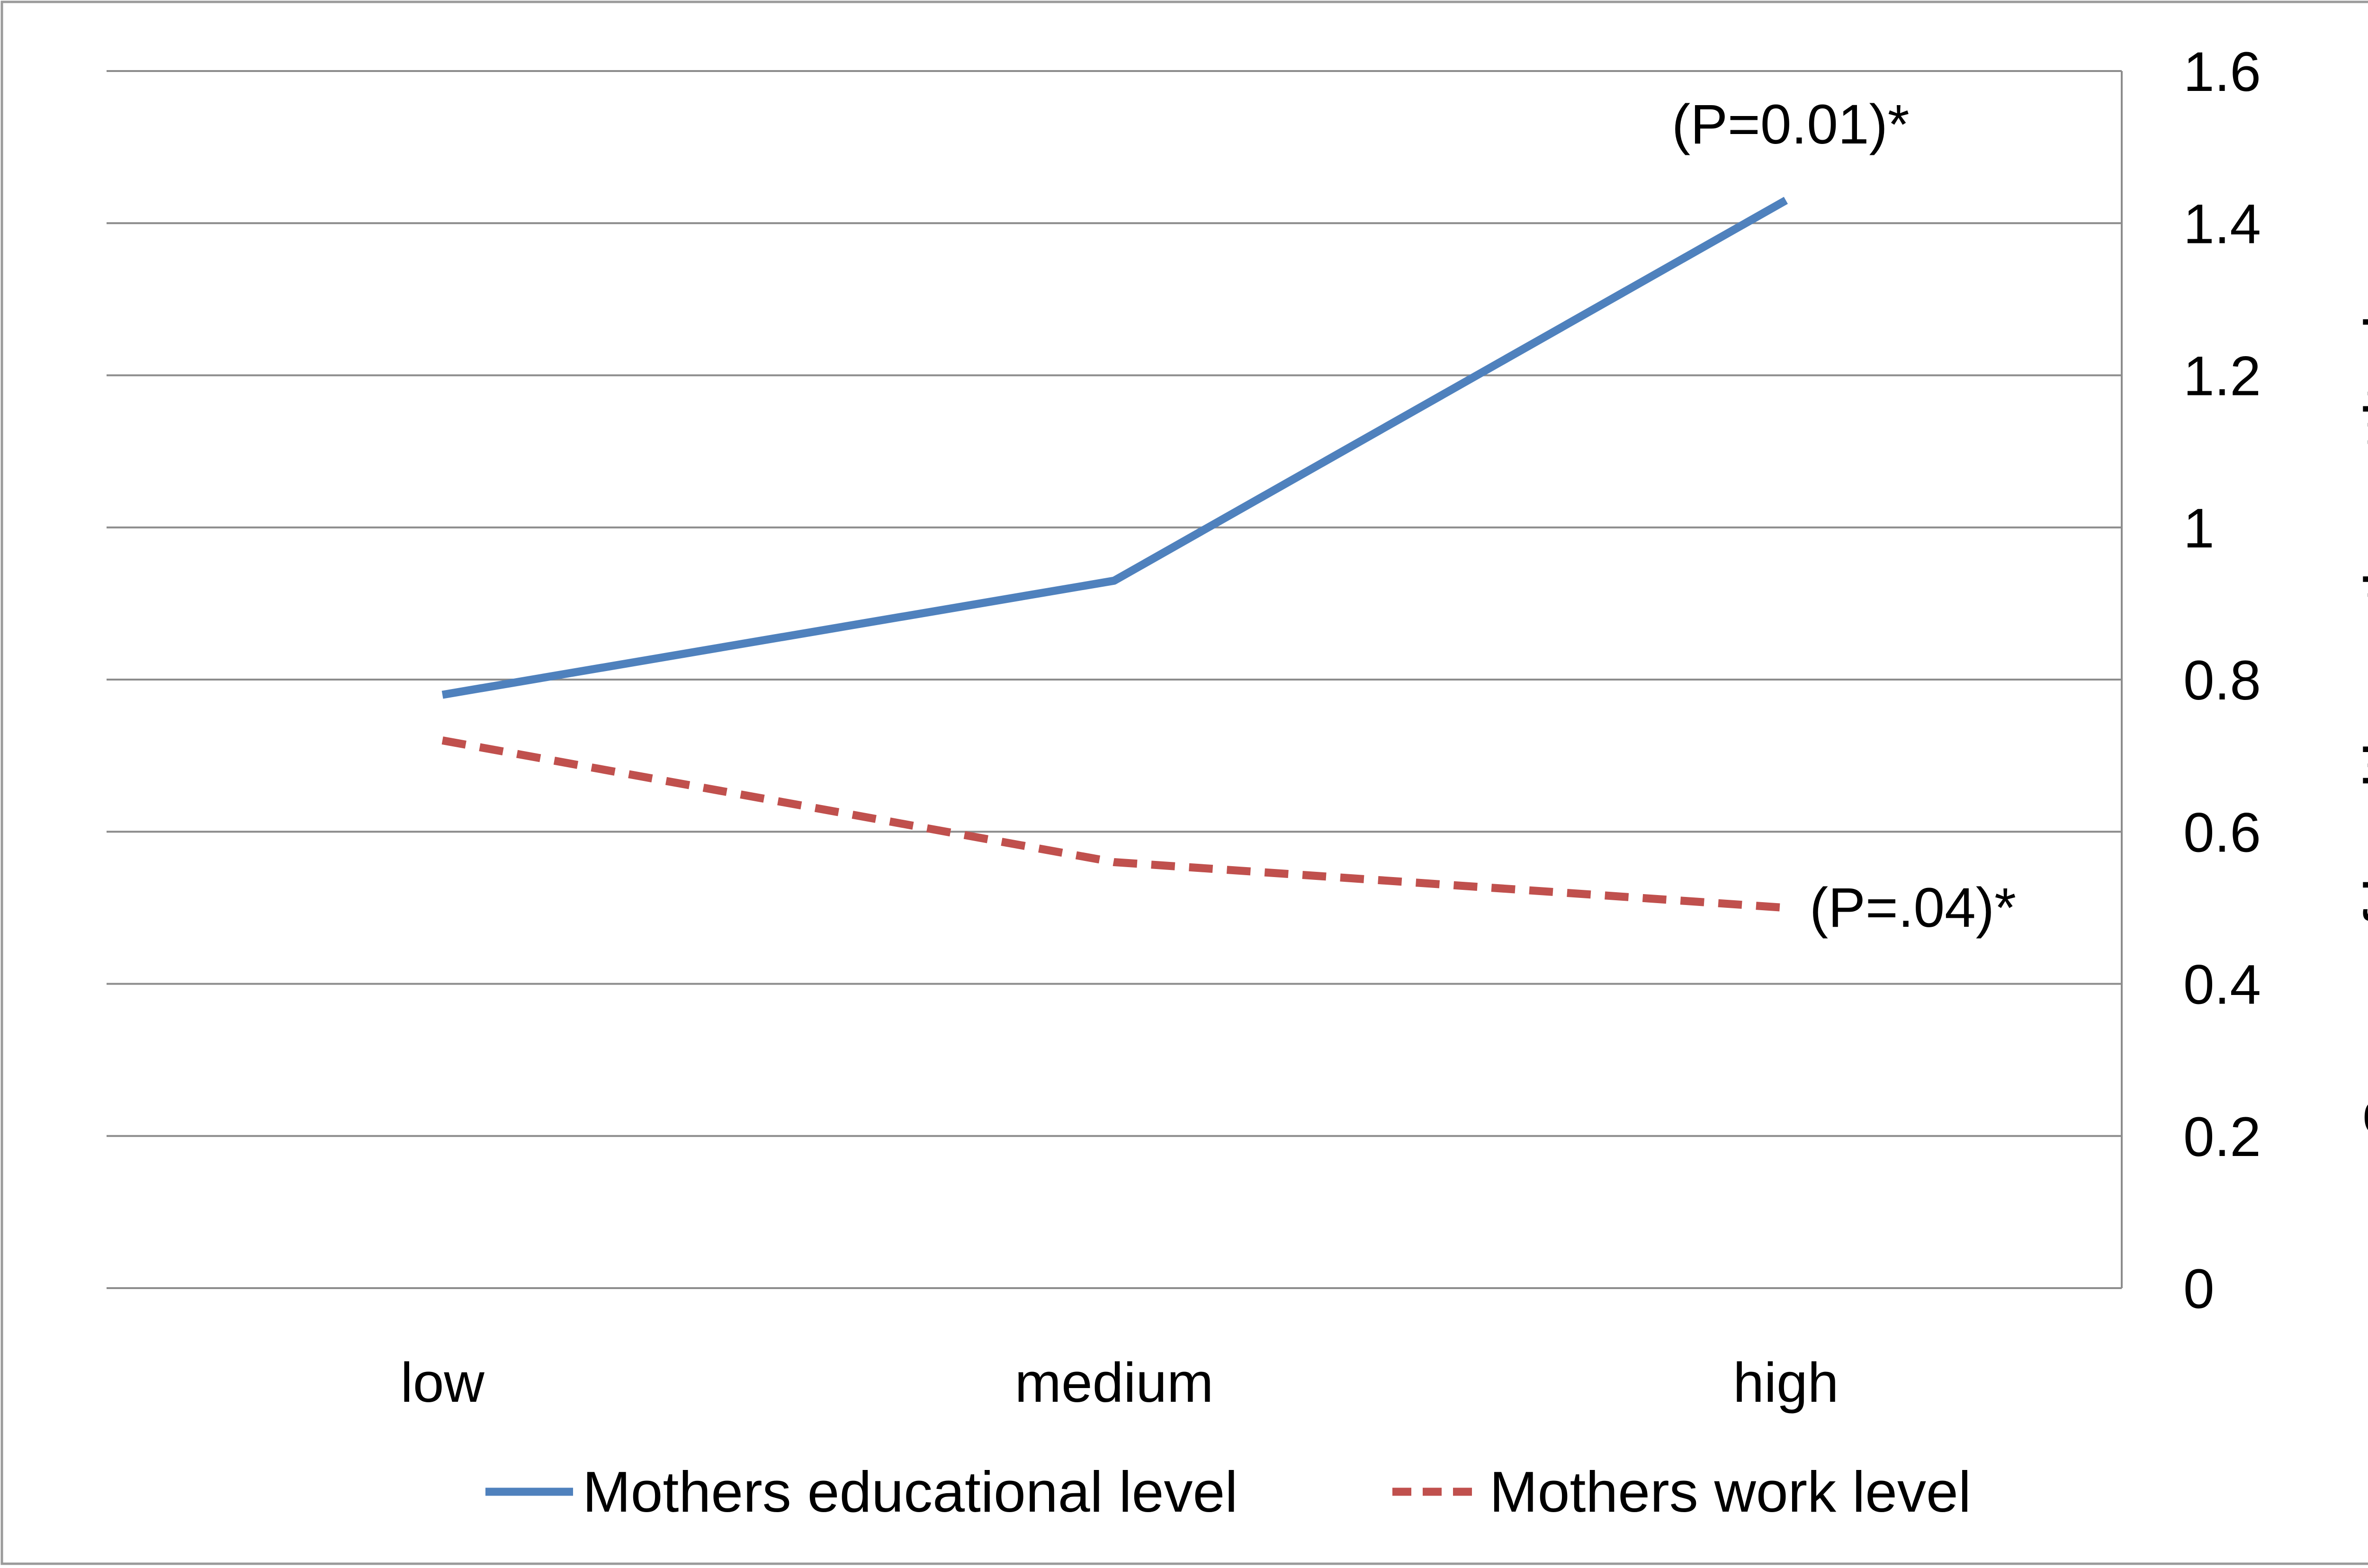 The image size is (2368, 1568). Describe the element at coordinates (1786, 1383) in the screenshot. I see `x-tick-label: high` at that location.